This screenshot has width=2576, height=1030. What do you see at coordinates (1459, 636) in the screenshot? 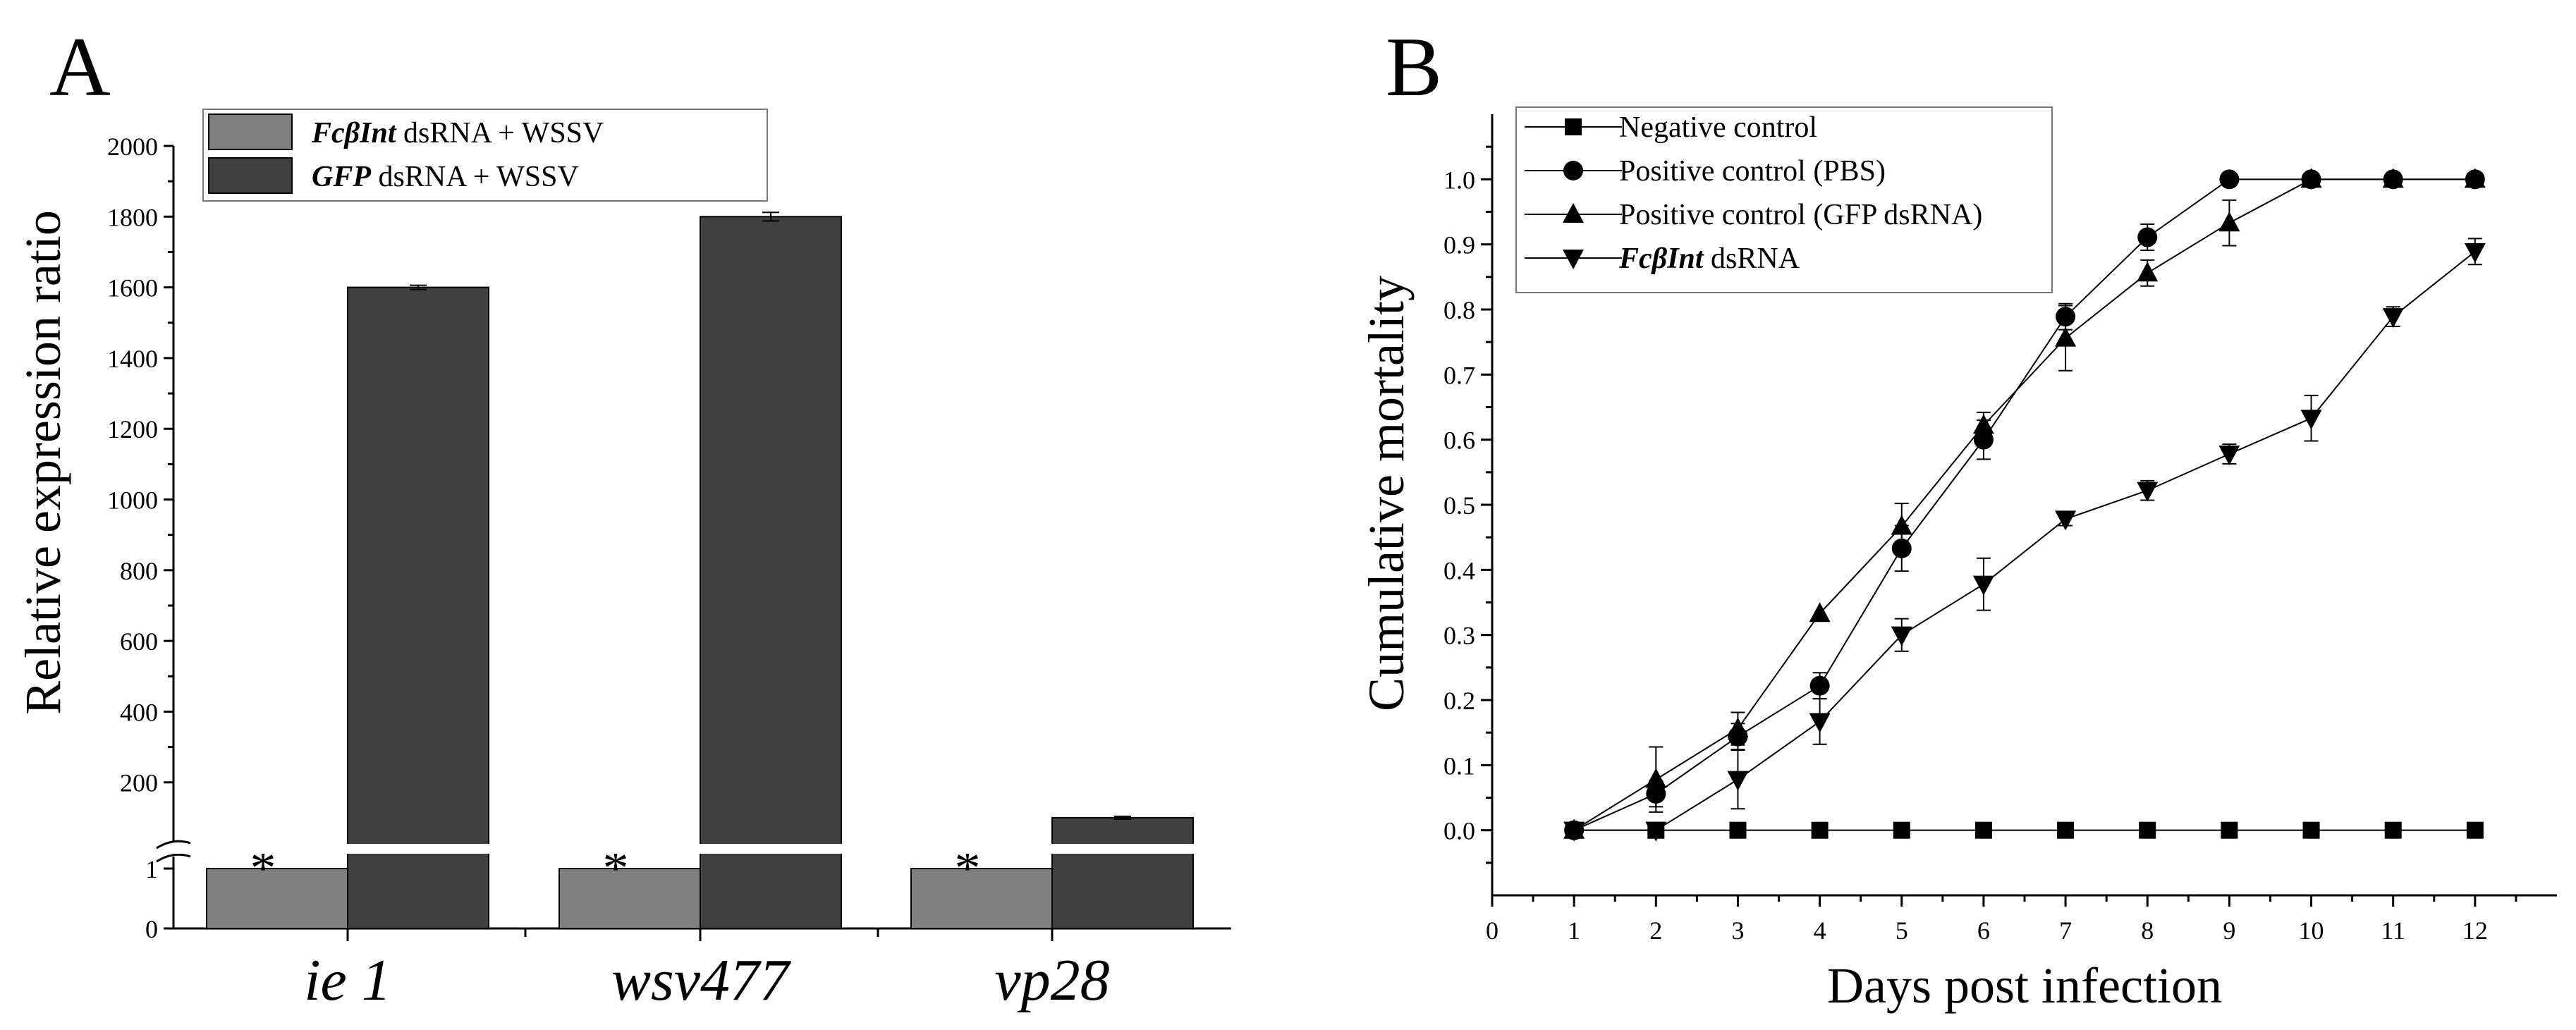
I see `panel-b-y-tick-label: 0.3` at bounding box center [1459, 636].